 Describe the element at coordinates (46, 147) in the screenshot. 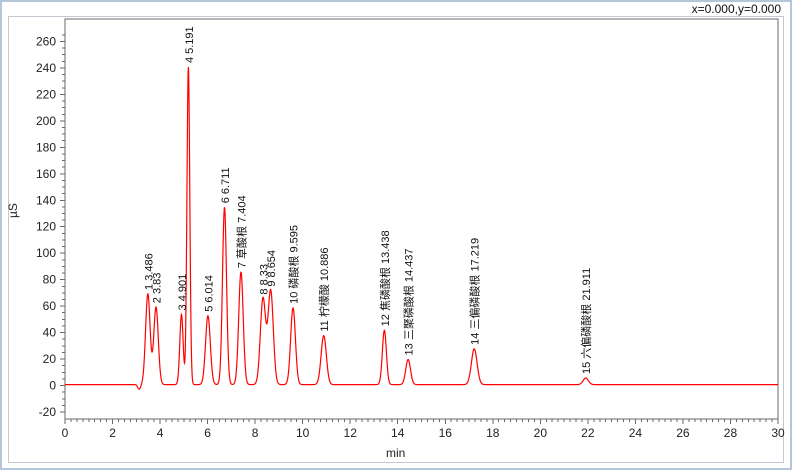

I see `y-tick-label: 180` at that location.